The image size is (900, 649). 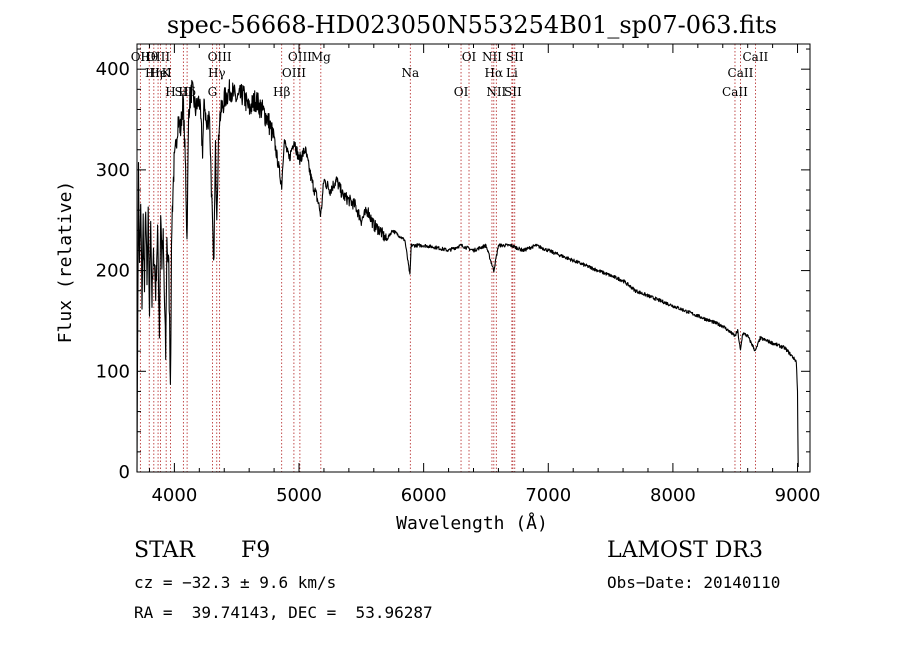 What do you see at coordinates (113, 371) in the screenshot?
I see `y-tick-label: 100` at bounding box center [113, 371].